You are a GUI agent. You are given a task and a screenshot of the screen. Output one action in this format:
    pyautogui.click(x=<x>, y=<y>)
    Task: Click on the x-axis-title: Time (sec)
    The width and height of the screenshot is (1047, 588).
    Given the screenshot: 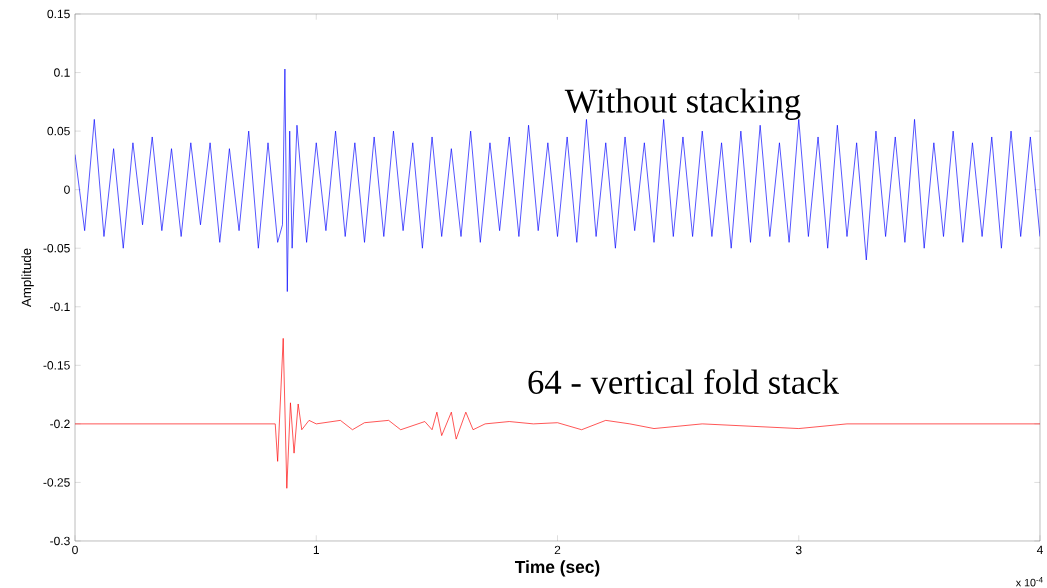 What is the action you would take?
    pyautogui.click(x=557, y=568)
    